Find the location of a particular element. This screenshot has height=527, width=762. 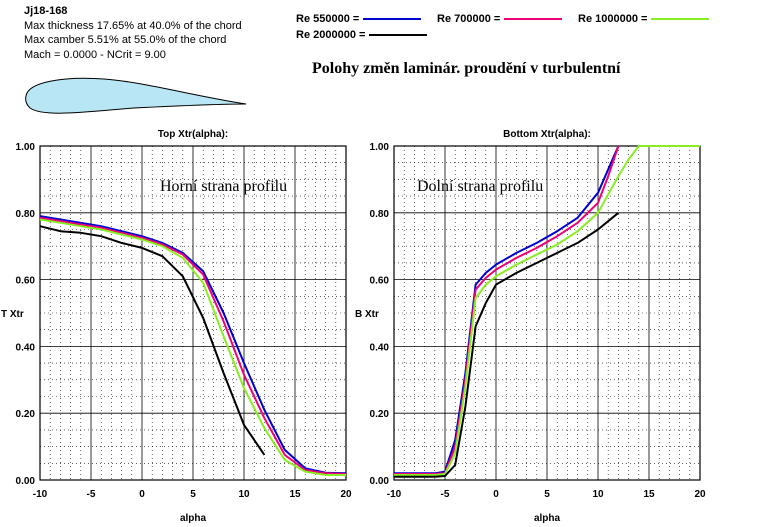

legend-item-re700000: Re 700000 = is located at coordinates (500, 19).